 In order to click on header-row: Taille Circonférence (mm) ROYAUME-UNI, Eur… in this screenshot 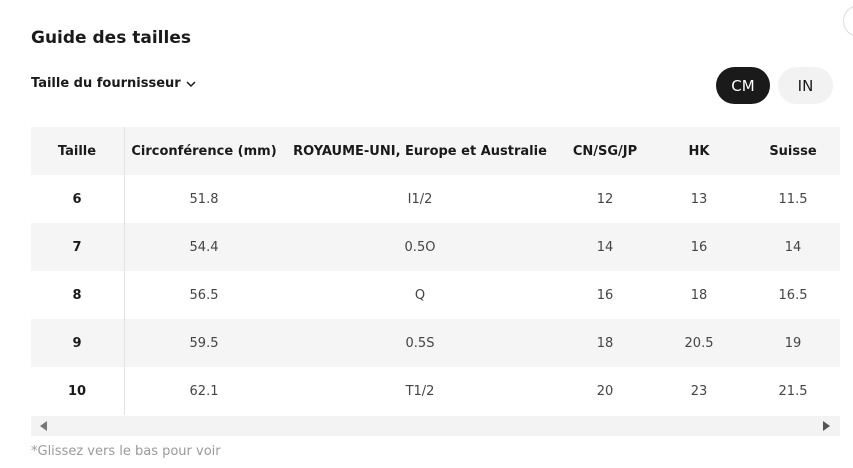, I will do `click(435, 151)`.